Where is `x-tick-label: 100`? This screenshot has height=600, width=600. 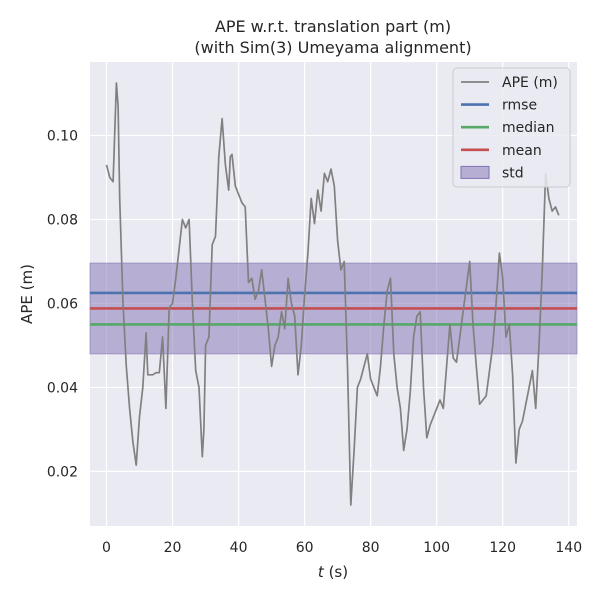 x-tick-label: 100 is located at coordinates (436, 548).